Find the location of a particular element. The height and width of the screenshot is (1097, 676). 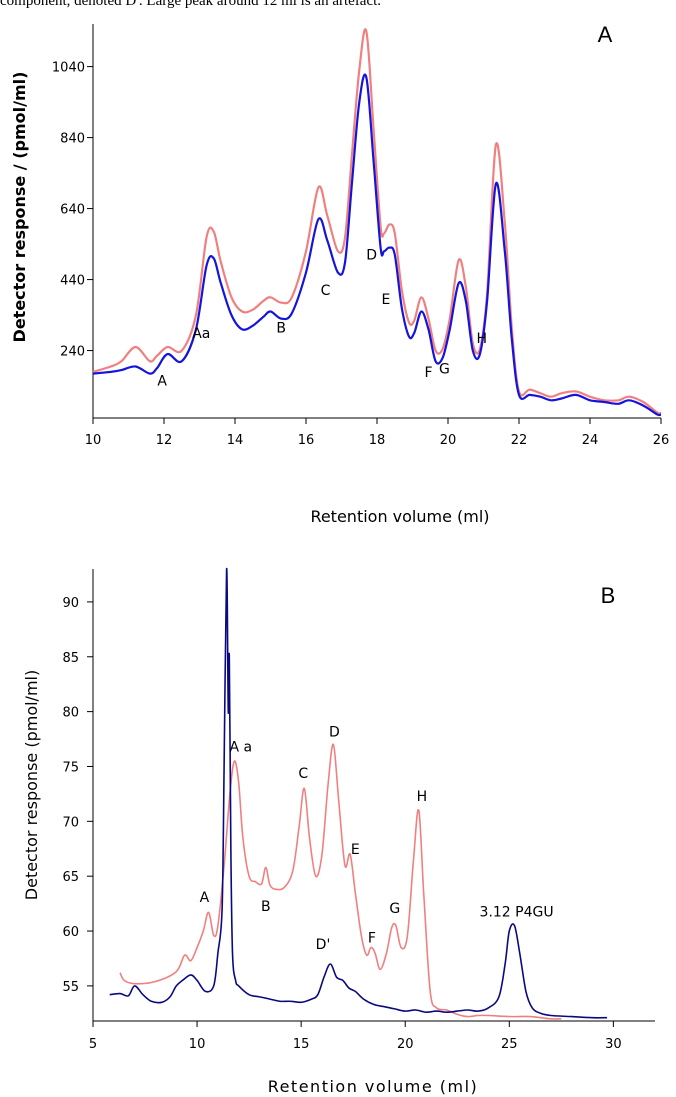

y-tick-label: 80 is located at coordinates (70, 713).